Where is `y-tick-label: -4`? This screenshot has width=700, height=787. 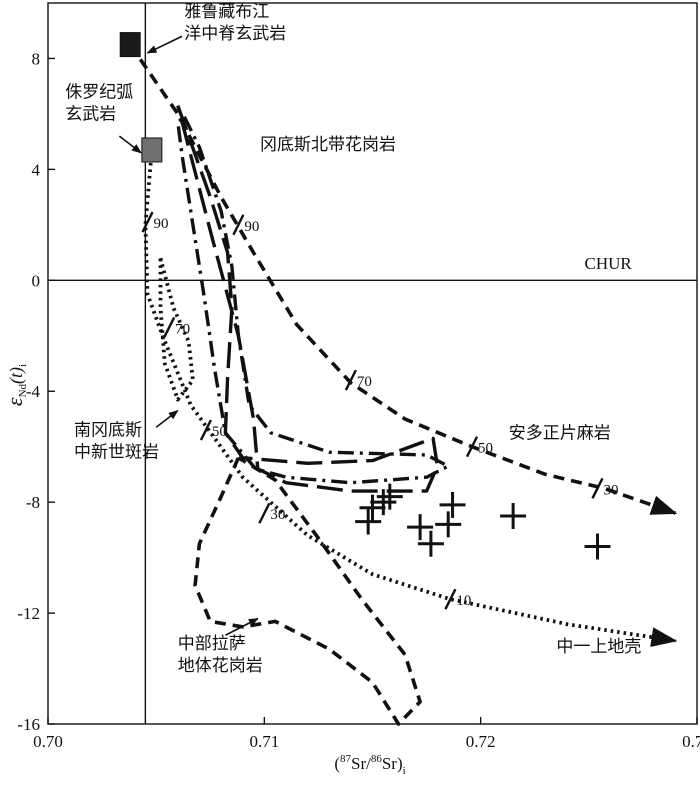 y-tick-label: -4 is located at coordinates (33, 391).